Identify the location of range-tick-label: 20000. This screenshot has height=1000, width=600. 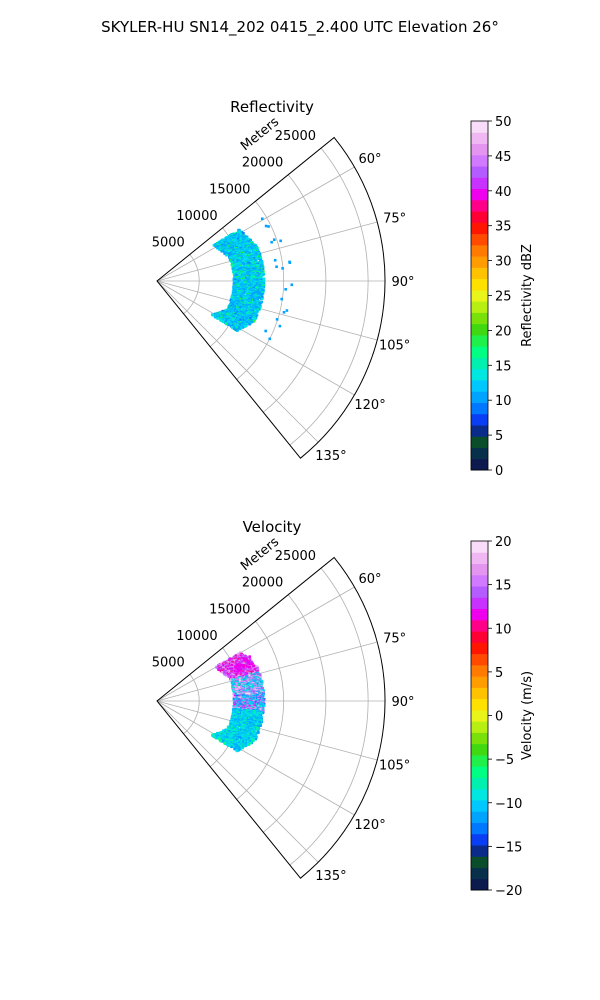
(262, 163).